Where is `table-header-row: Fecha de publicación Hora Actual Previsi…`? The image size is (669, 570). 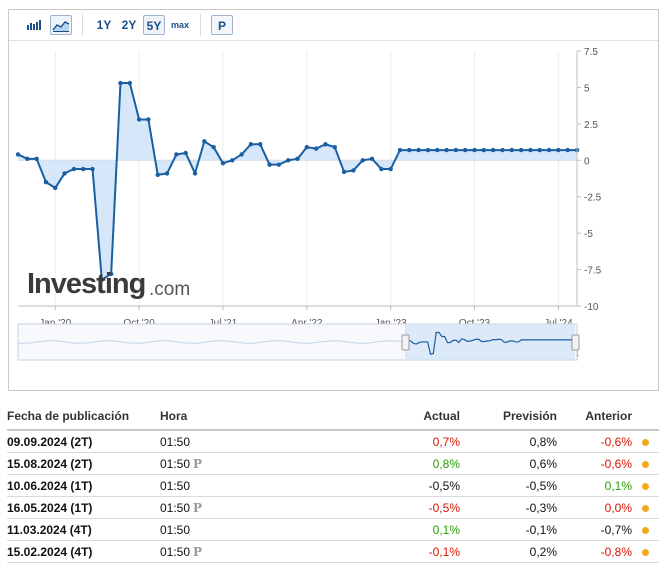 table-header-row: Fecha de publicación Hora Actual Previsi… is located at coordinates (333, 416).